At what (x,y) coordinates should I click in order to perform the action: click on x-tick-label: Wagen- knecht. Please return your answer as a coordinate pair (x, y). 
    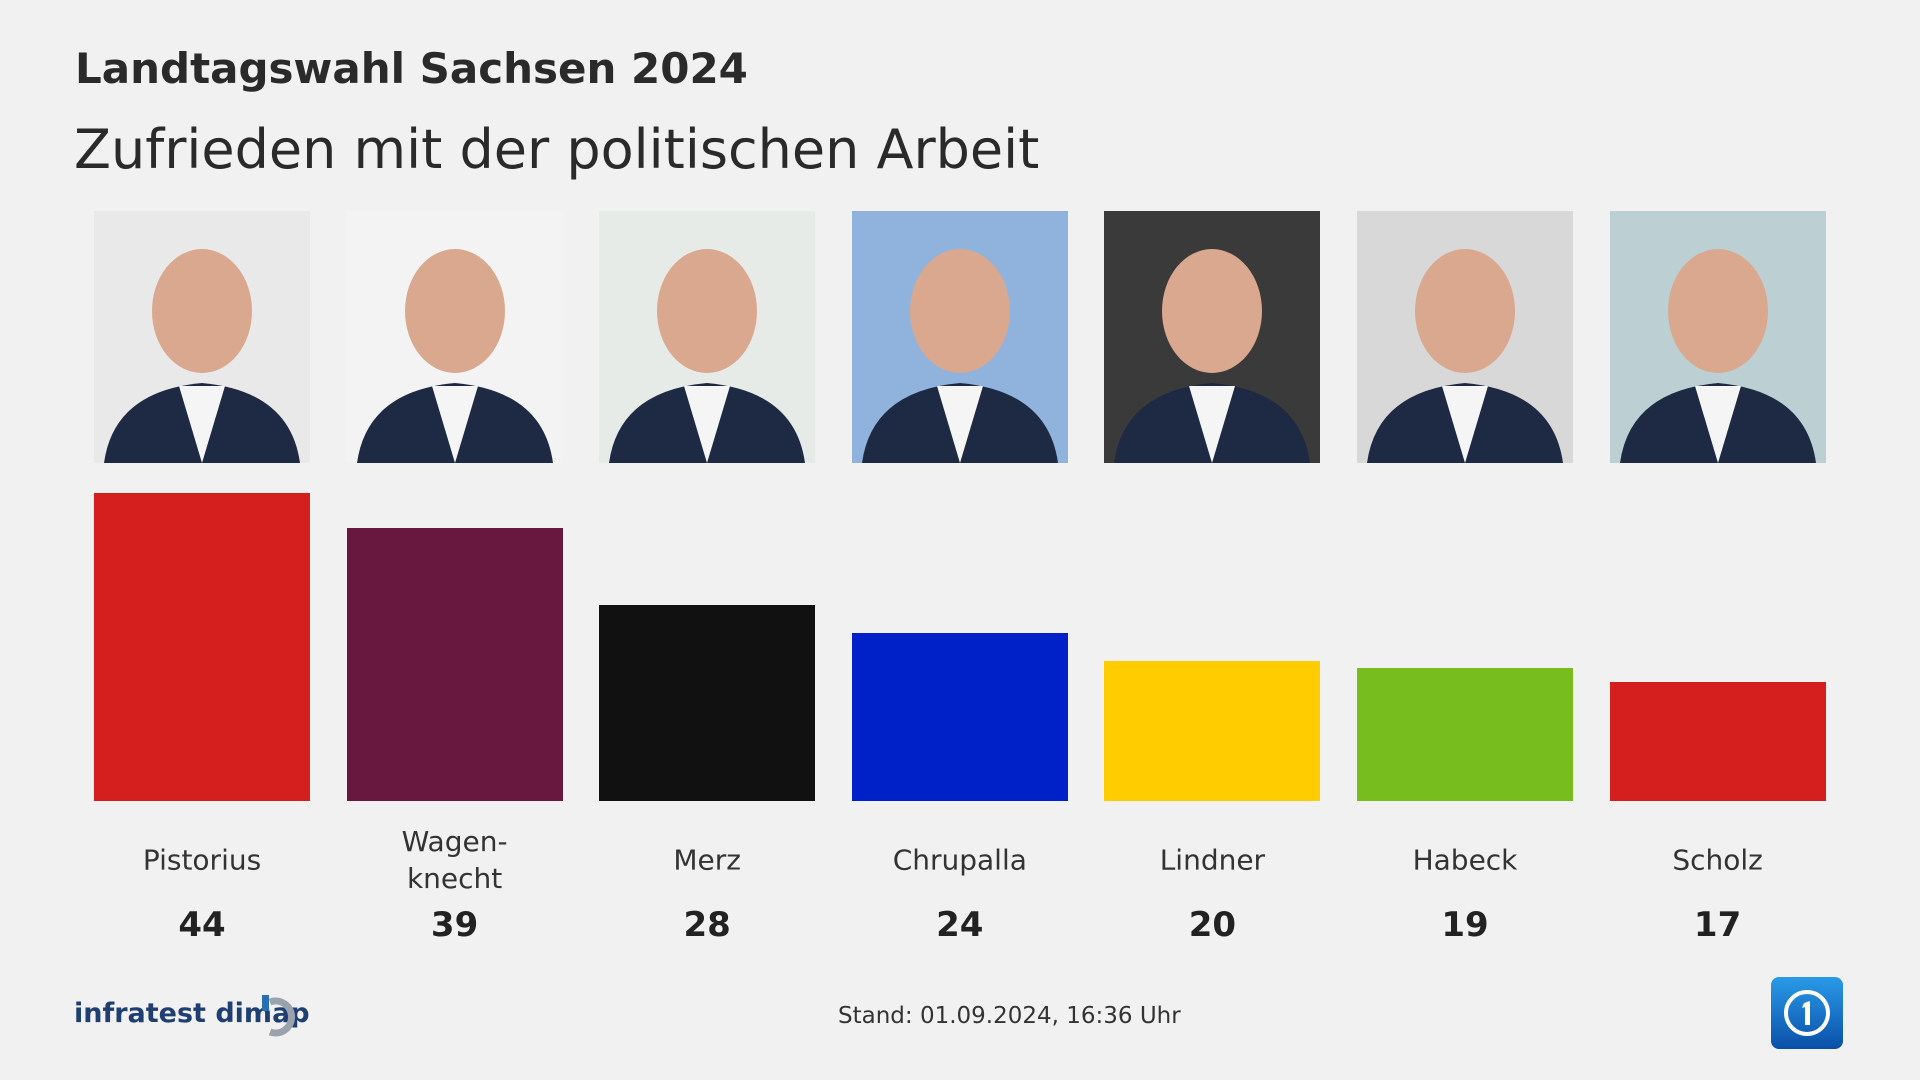
    Looking at the image, I should click on (454, 860).